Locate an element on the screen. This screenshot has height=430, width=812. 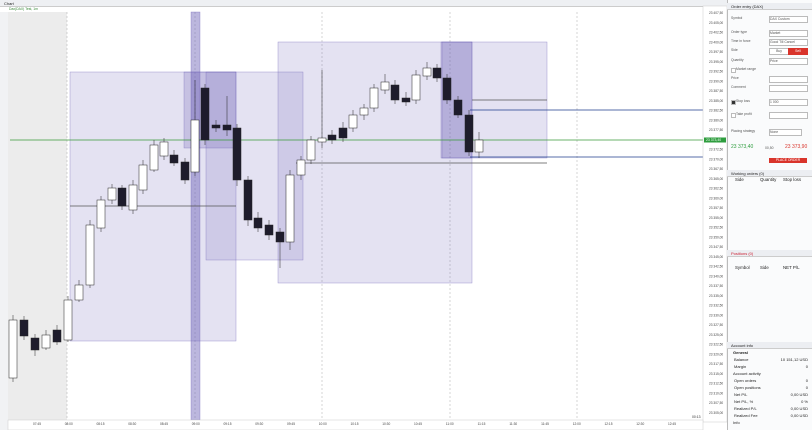
place-order-button: PLACE ORDER is located at coordinates (788, 160).